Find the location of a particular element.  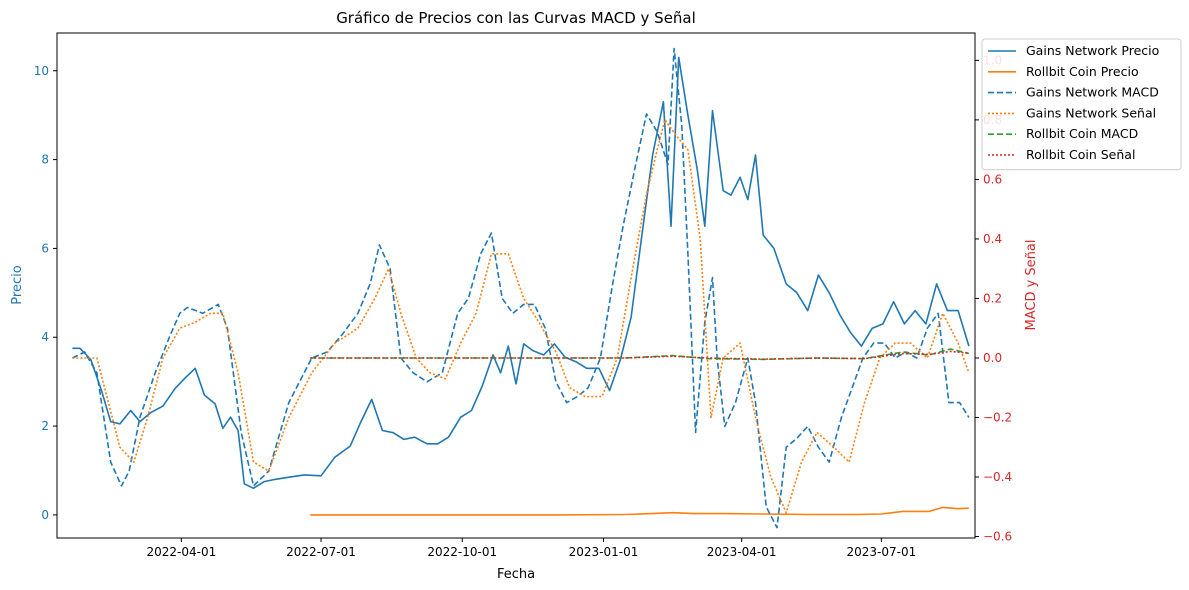

x-tick-label: 2023-07-01 is located at coordinates (881, 552).